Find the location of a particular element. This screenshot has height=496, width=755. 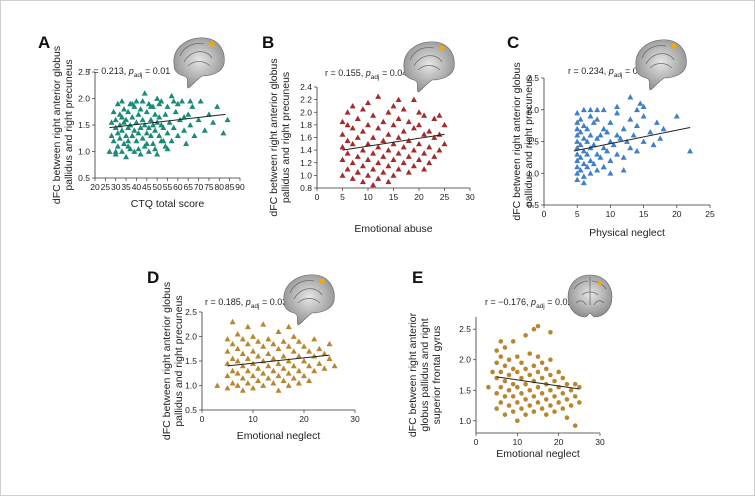

y-tick-label: 2.5 is located at coordinates (191, 312).